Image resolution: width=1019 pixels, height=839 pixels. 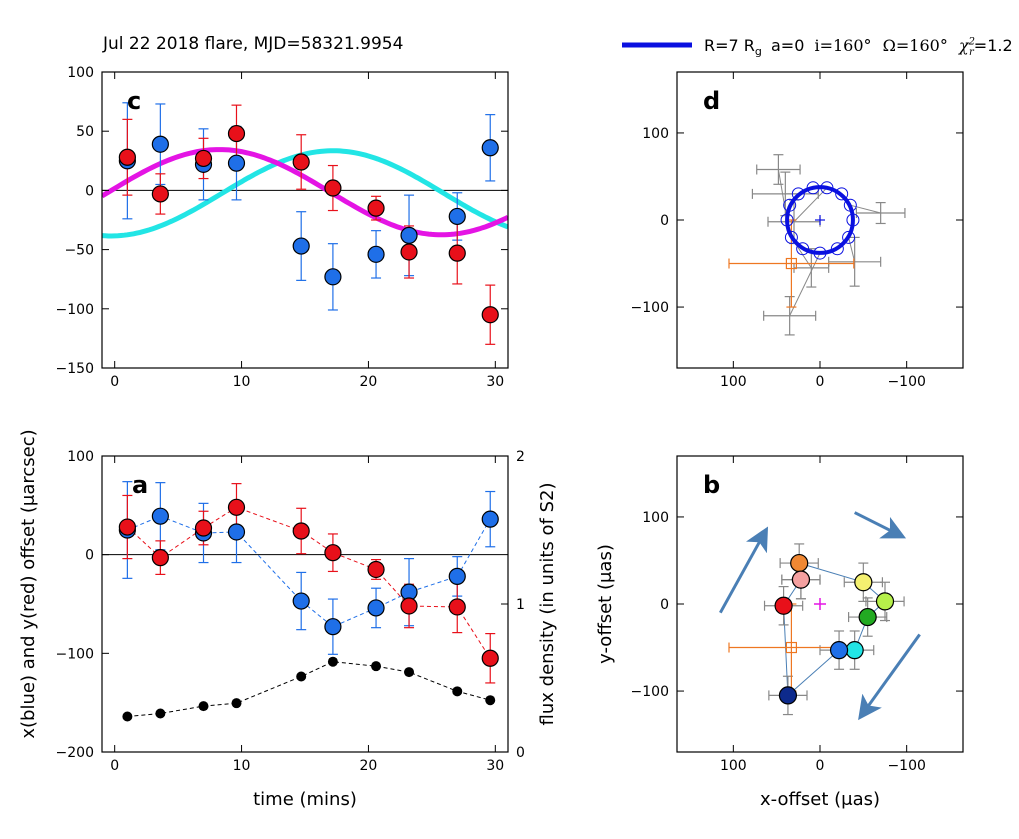 What do you see at coordinates (758, 52) in the screenshot?
I see `legend-rsub: g` at bounding box center [758, 52].